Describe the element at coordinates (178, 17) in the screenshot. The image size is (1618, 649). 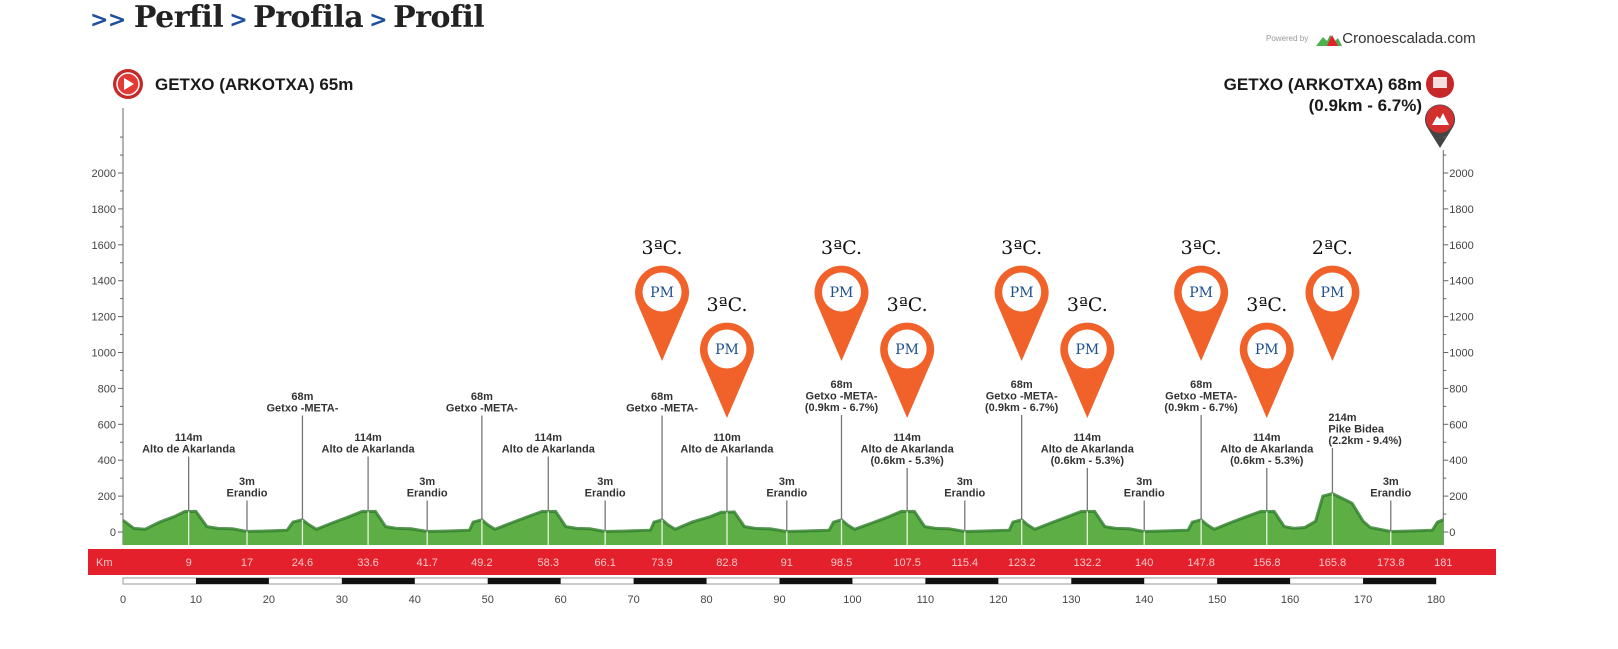
I see `title-part-es: Perfil` at that location.